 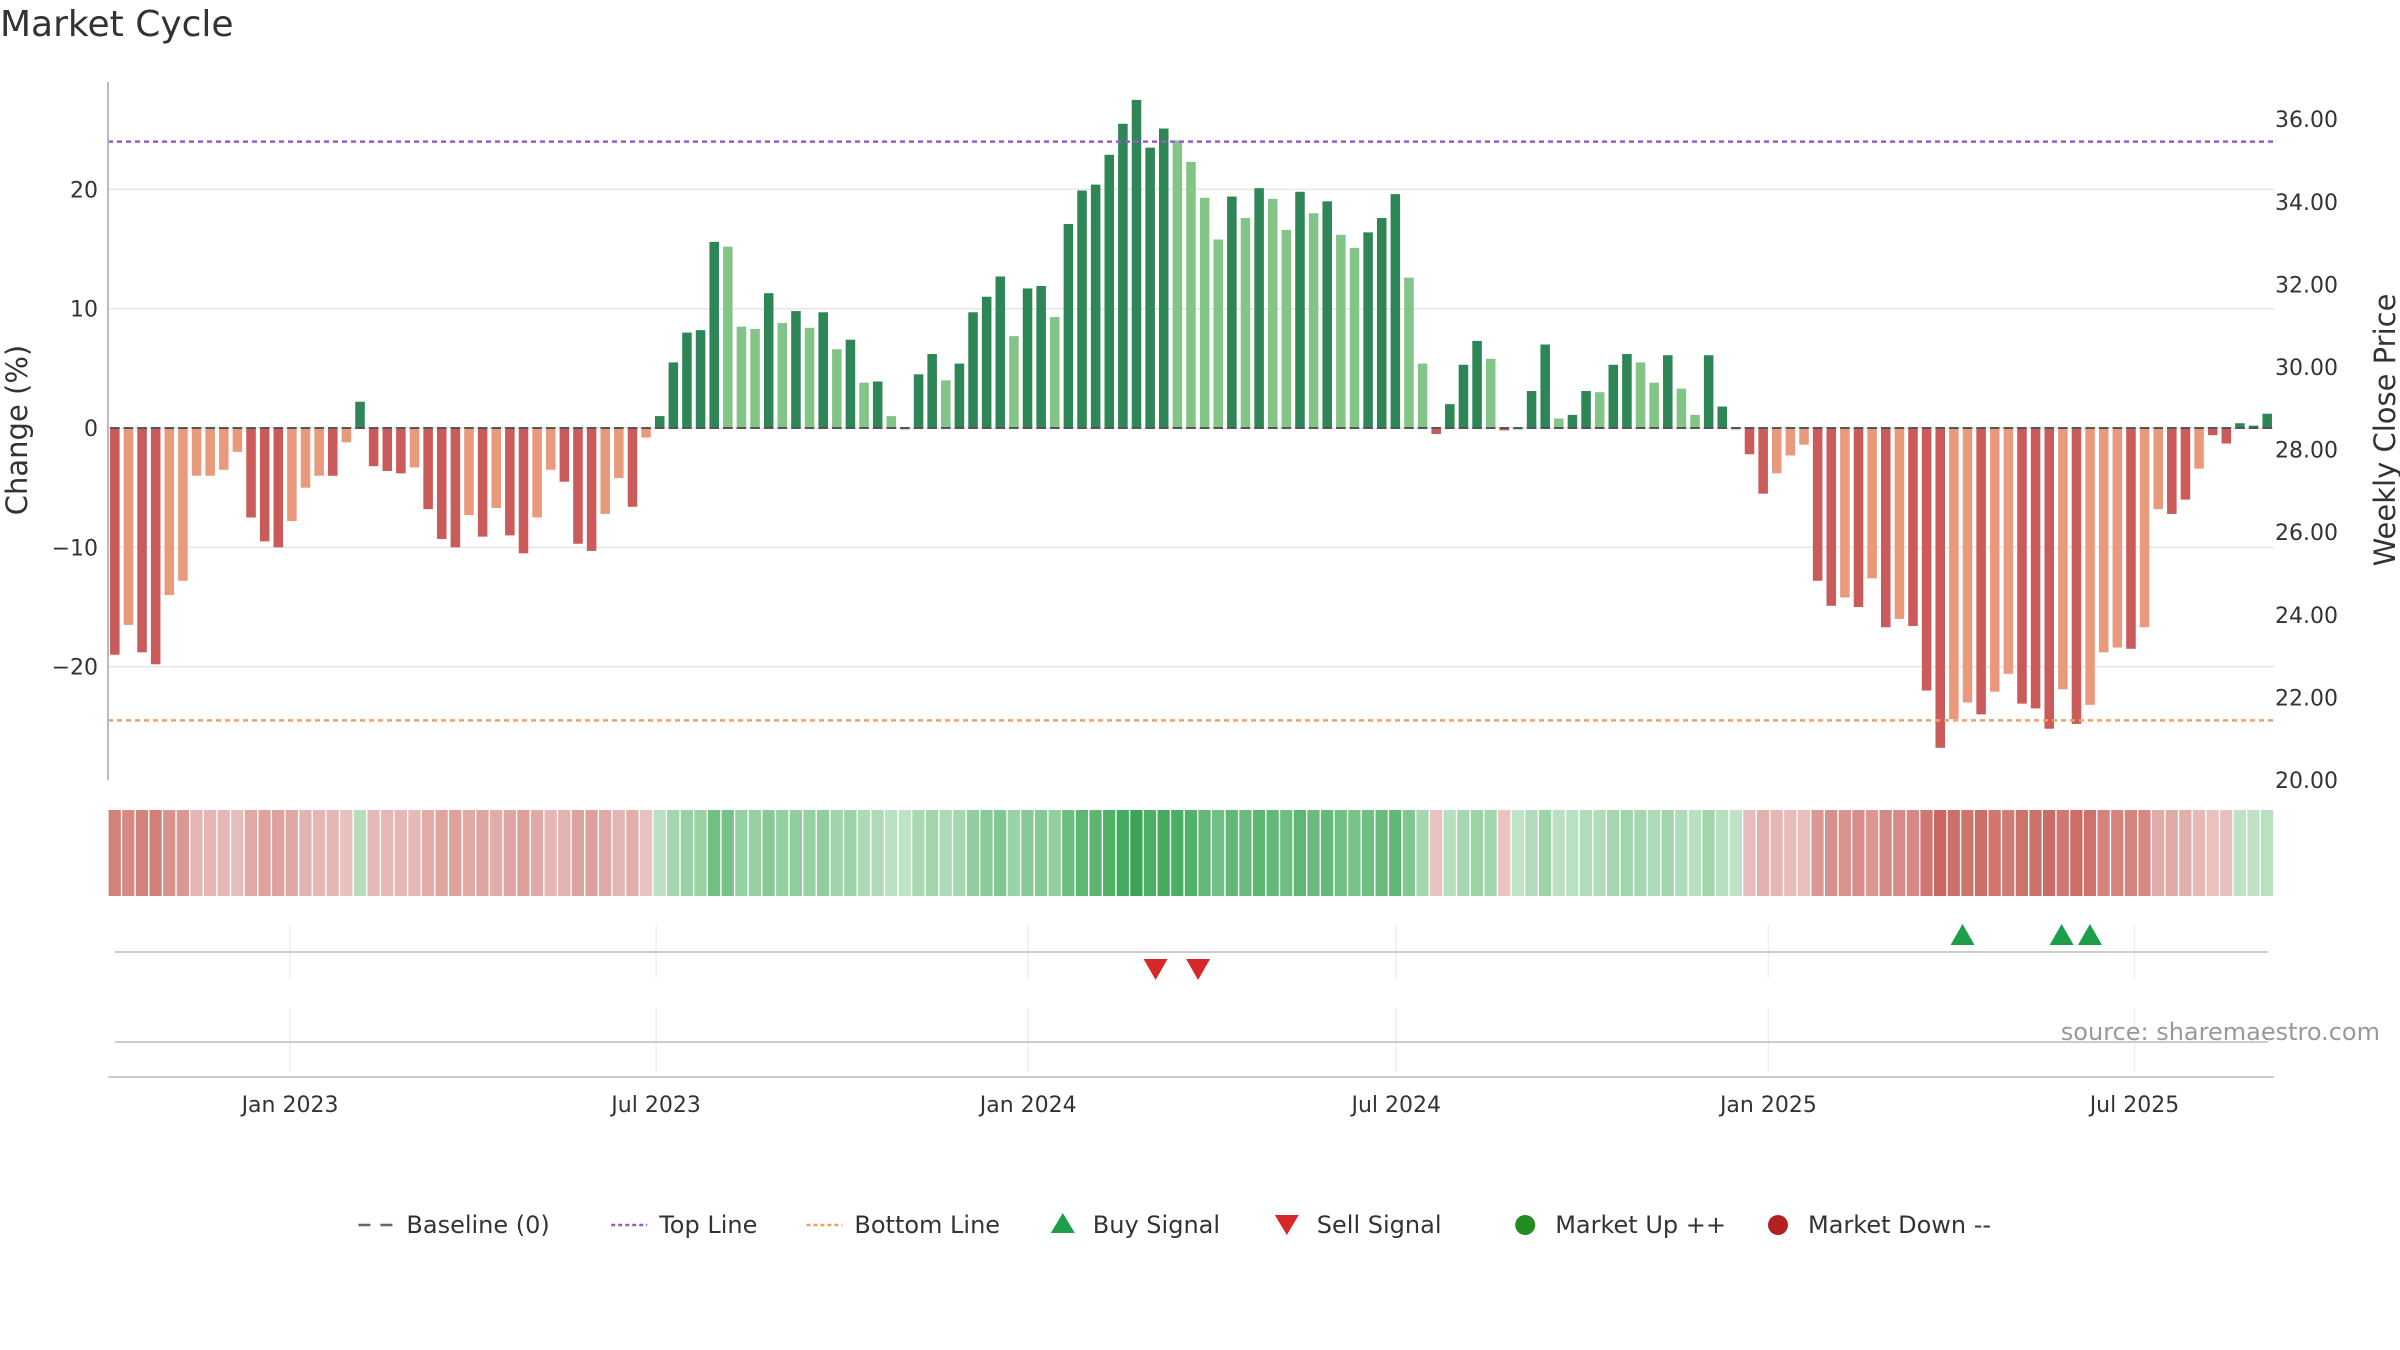 I want to click on y-tick-label: 0, so click(x=91, y=429).